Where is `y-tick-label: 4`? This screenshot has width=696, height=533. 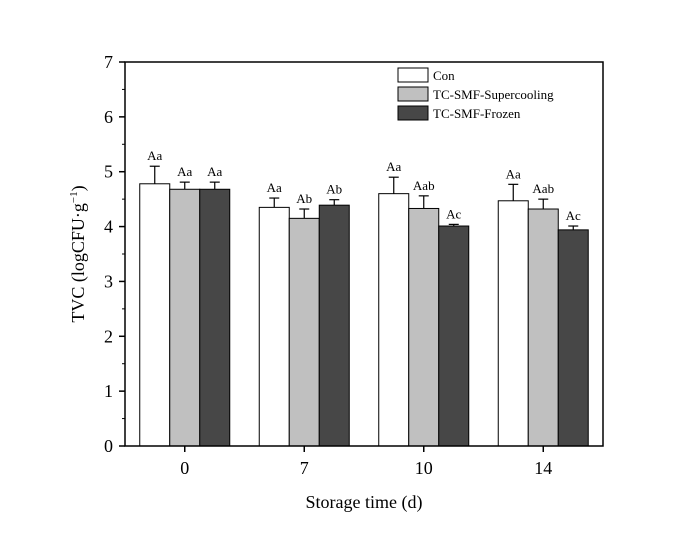
y-tick-label: 4 is located at coordinates (108, 227).